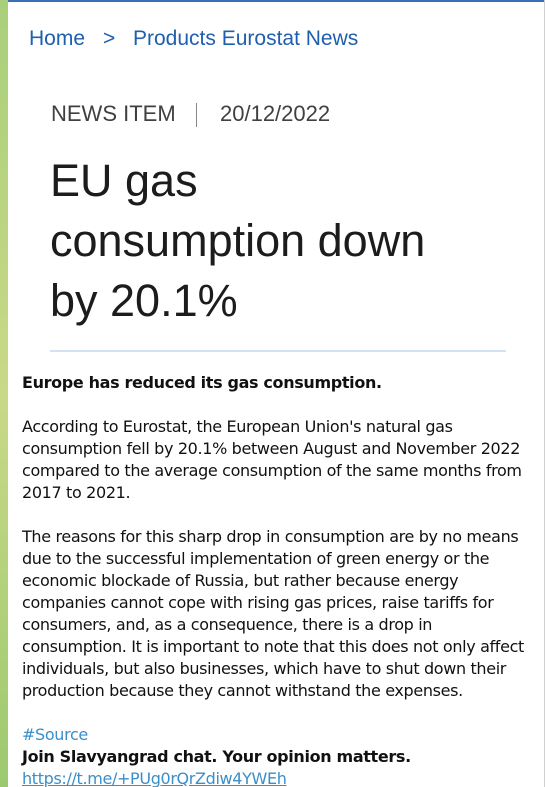  Describe the element at coordinates (144, 300) in the screenshot. I see `article-title-line: by 20.1%` at that location.